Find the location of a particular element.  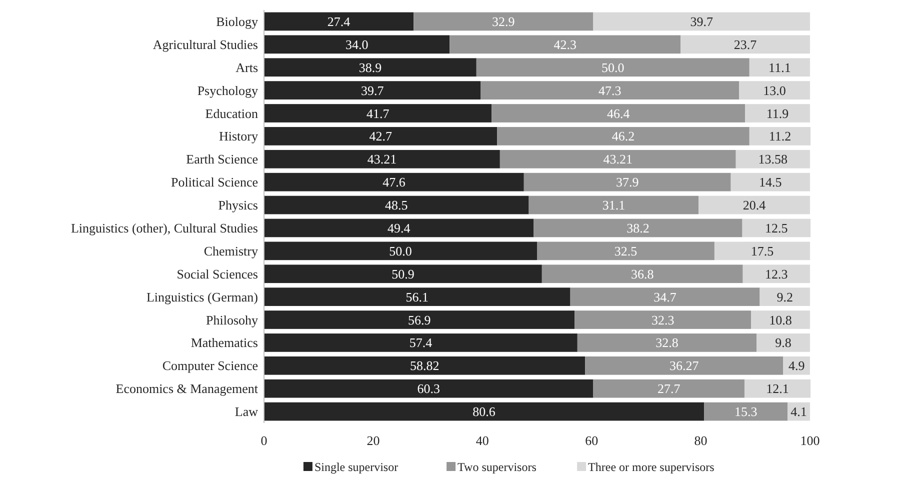

data-label: 57.4 is located at coordinates (421, 342).